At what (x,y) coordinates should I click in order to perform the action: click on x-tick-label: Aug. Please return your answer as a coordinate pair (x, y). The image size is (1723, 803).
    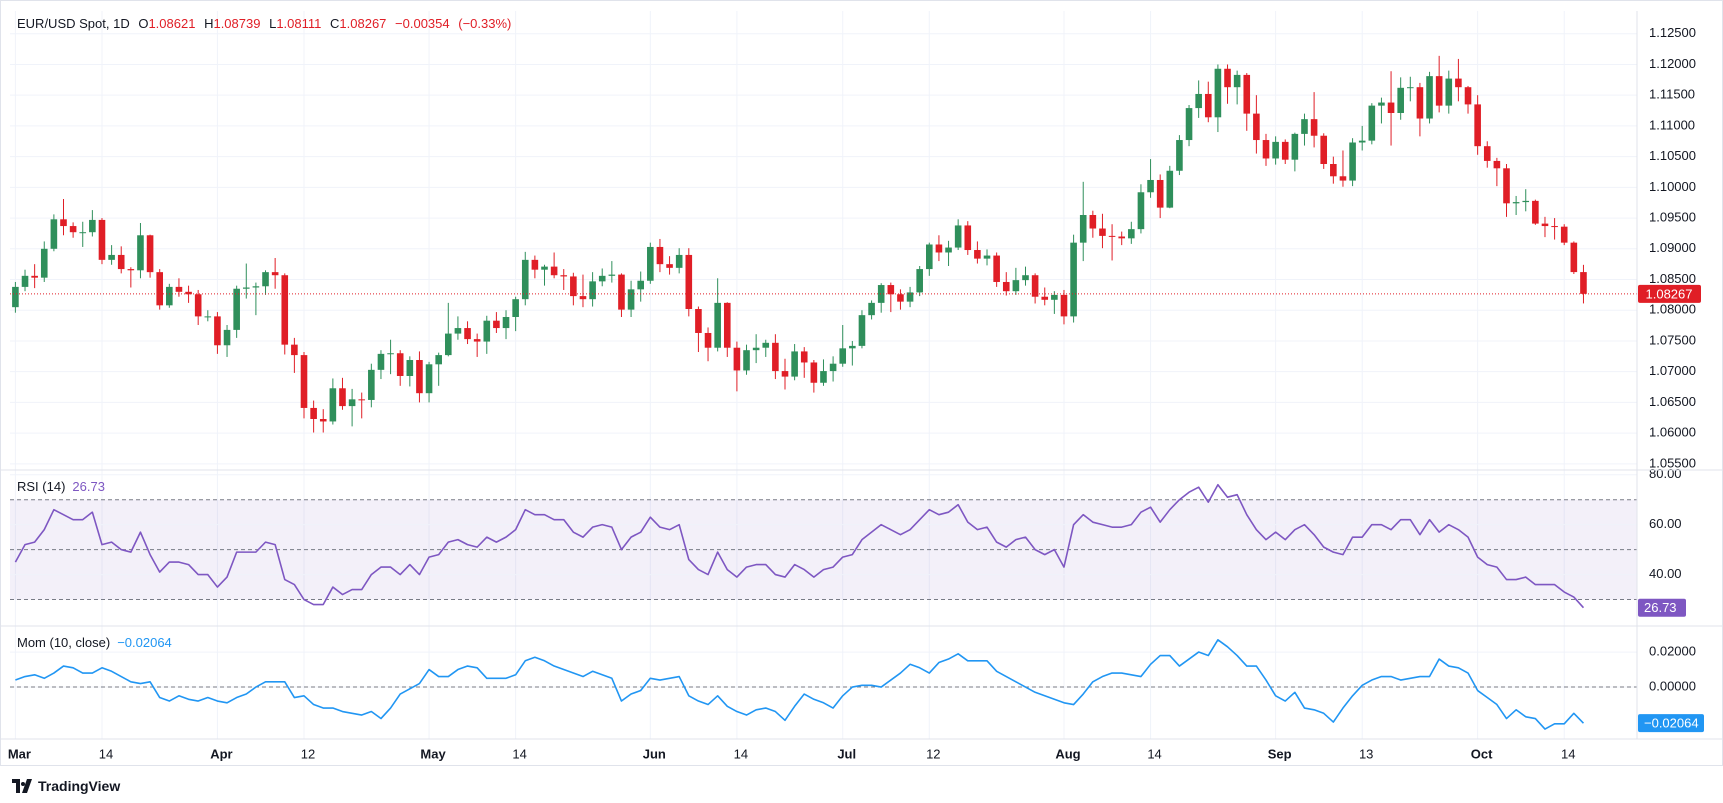
    Looking at the image, I should click on (1067, 753).